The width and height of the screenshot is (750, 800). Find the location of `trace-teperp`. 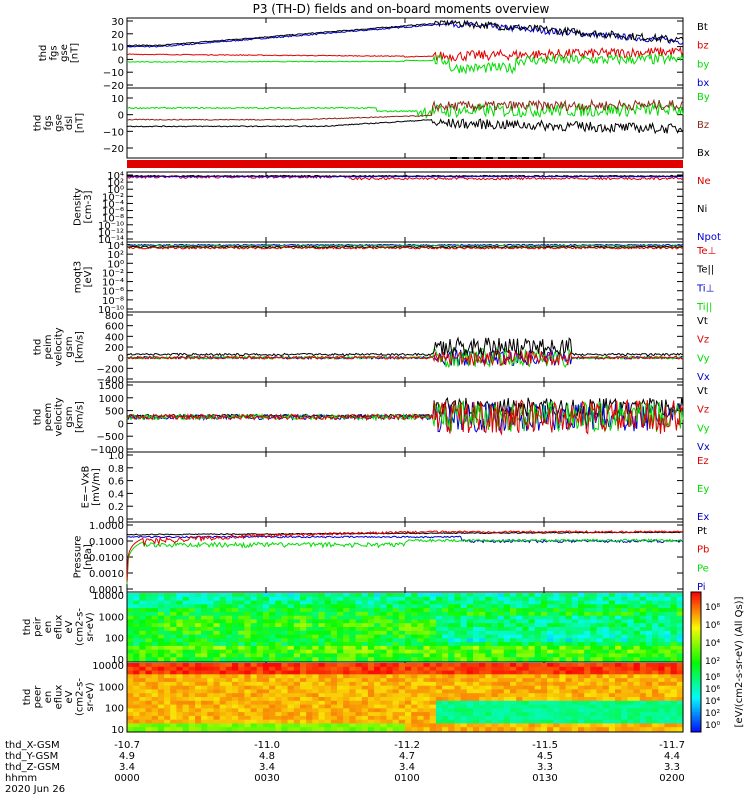

trace-teperp is located at coordinates (405, 248).